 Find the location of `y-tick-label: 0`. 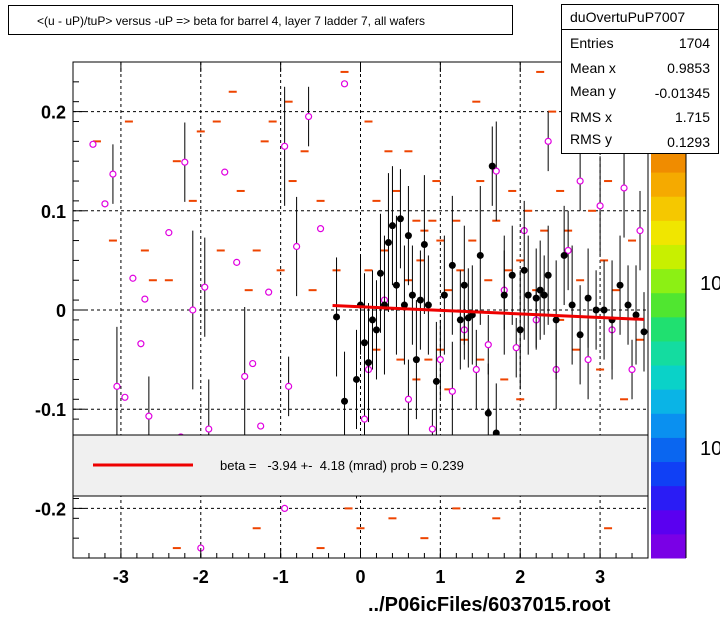

y-tick-label: 0 is located at coordinates (61, 311).